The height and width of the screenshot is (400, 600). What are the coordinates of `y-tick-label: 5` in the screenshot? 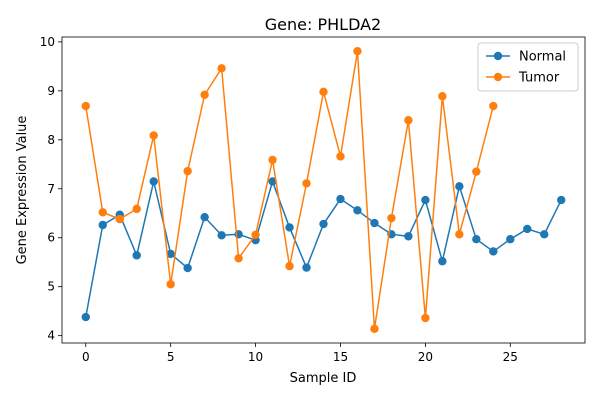 It's located at (51, 287).